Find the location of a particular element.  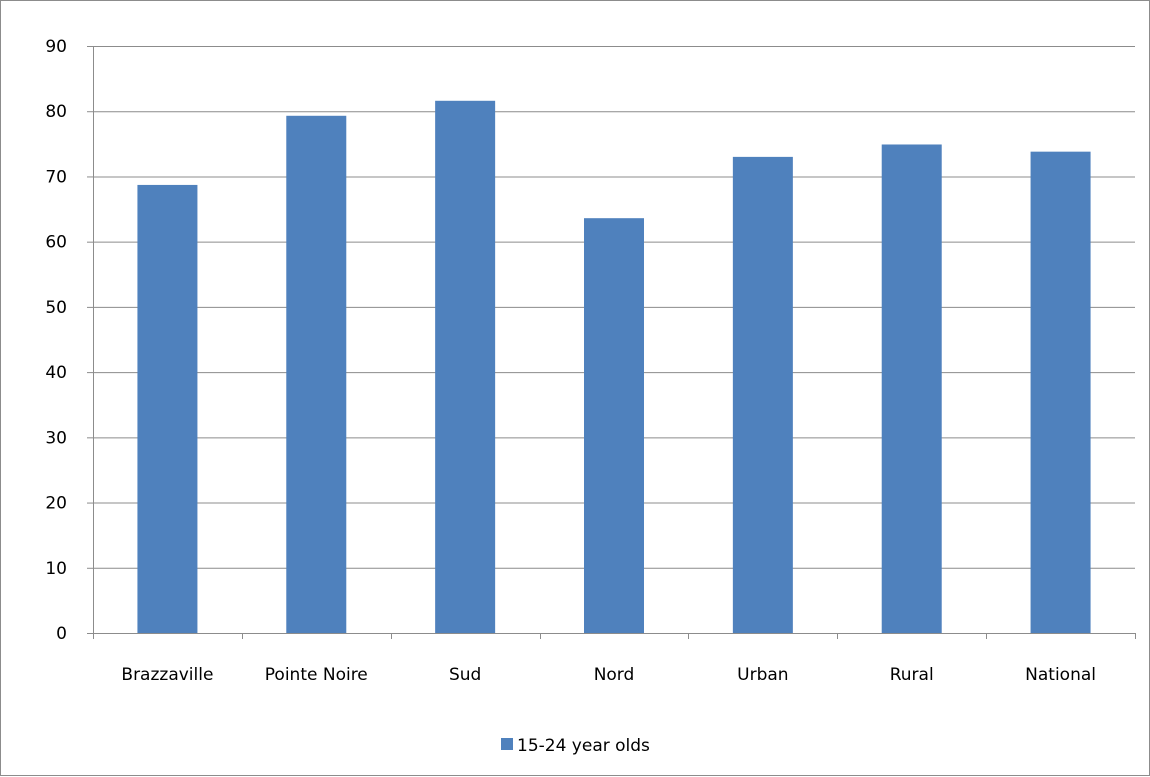

bar-urban is located at coordinates (762, 394).